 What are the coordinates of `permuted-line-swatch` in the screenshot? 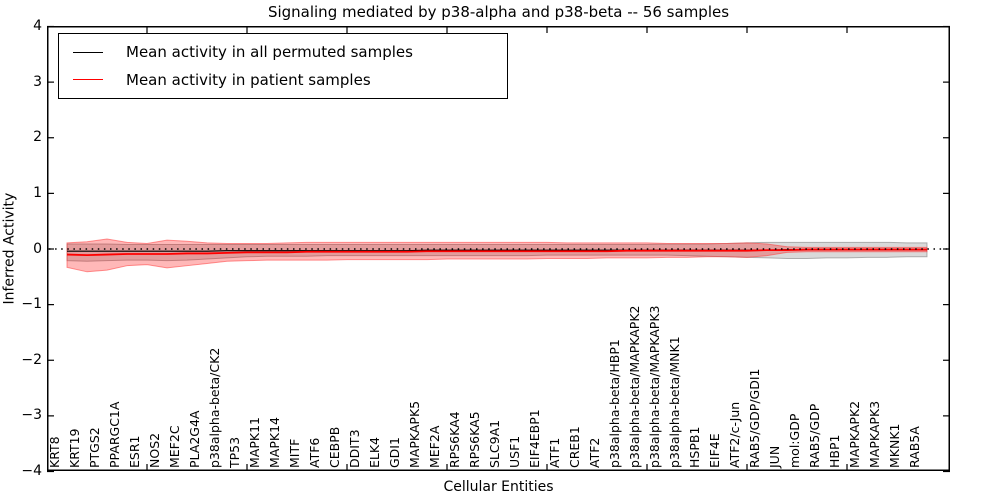 It's located at (88, 52).